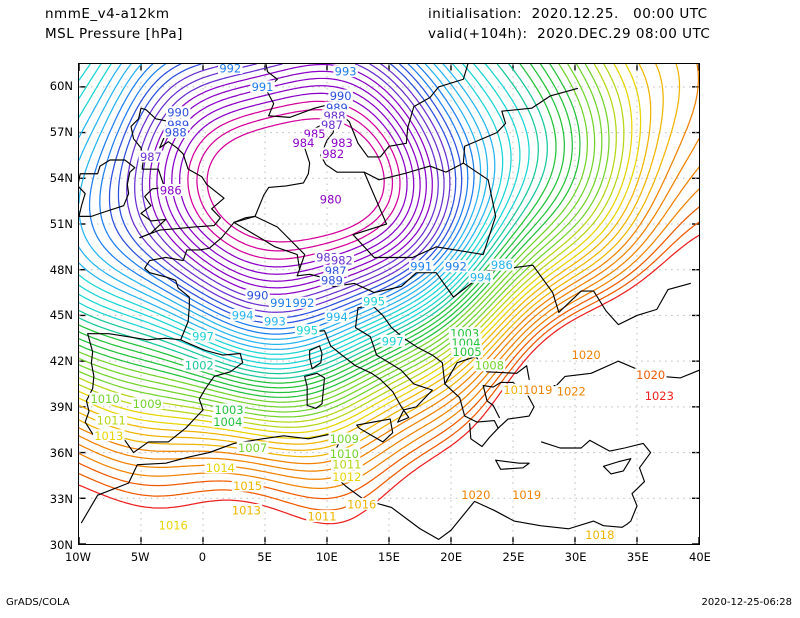 The image size is (800, 618). What do you see at coordinates (61, 315) in the screenshot?
I see `latitude-tick: 45N` at bounding box center [61, 315].